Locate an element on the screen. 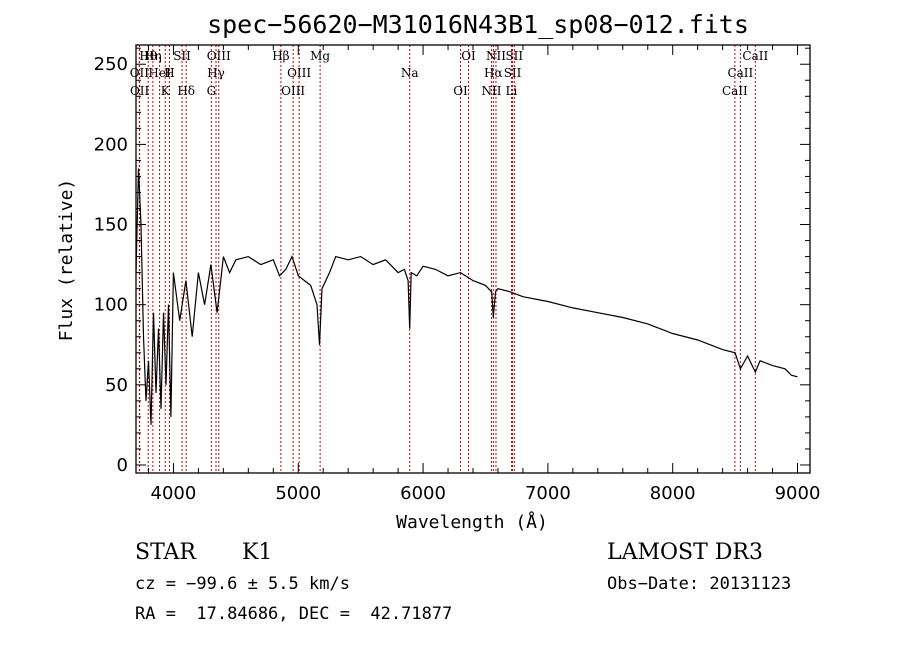 The image size is (900, 649). line-label-10: Hγ is located at coordinates (216, 73).